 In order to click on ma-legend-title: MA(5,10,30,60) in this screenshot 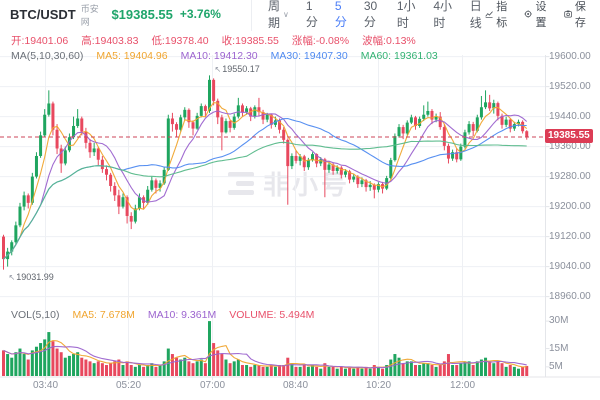, I will do `click(47, 56)`.